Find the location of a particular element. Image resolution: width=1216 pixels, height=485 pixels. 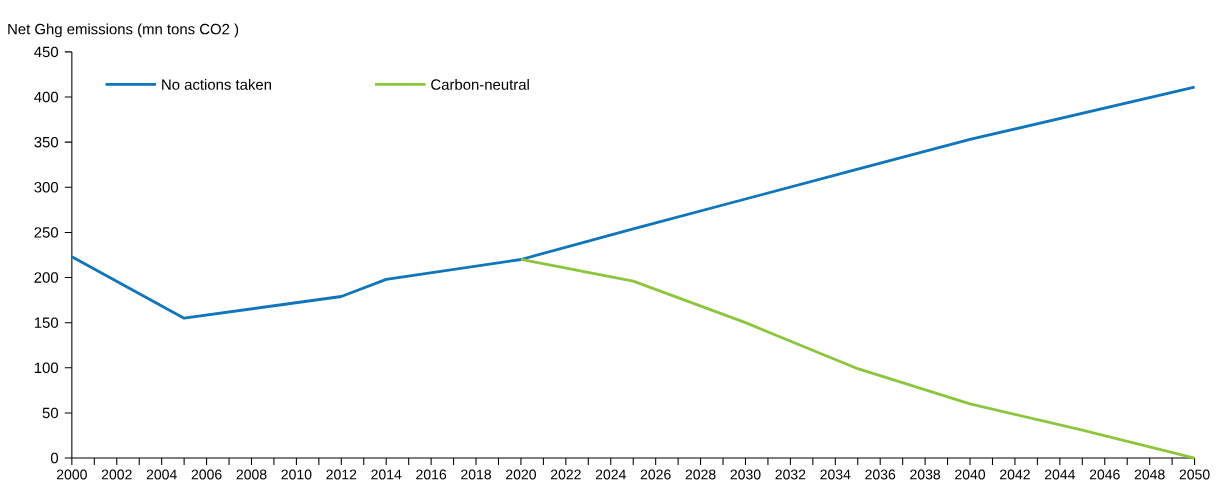

x-tick-label: 2028 is located at coordinates (700, 474).